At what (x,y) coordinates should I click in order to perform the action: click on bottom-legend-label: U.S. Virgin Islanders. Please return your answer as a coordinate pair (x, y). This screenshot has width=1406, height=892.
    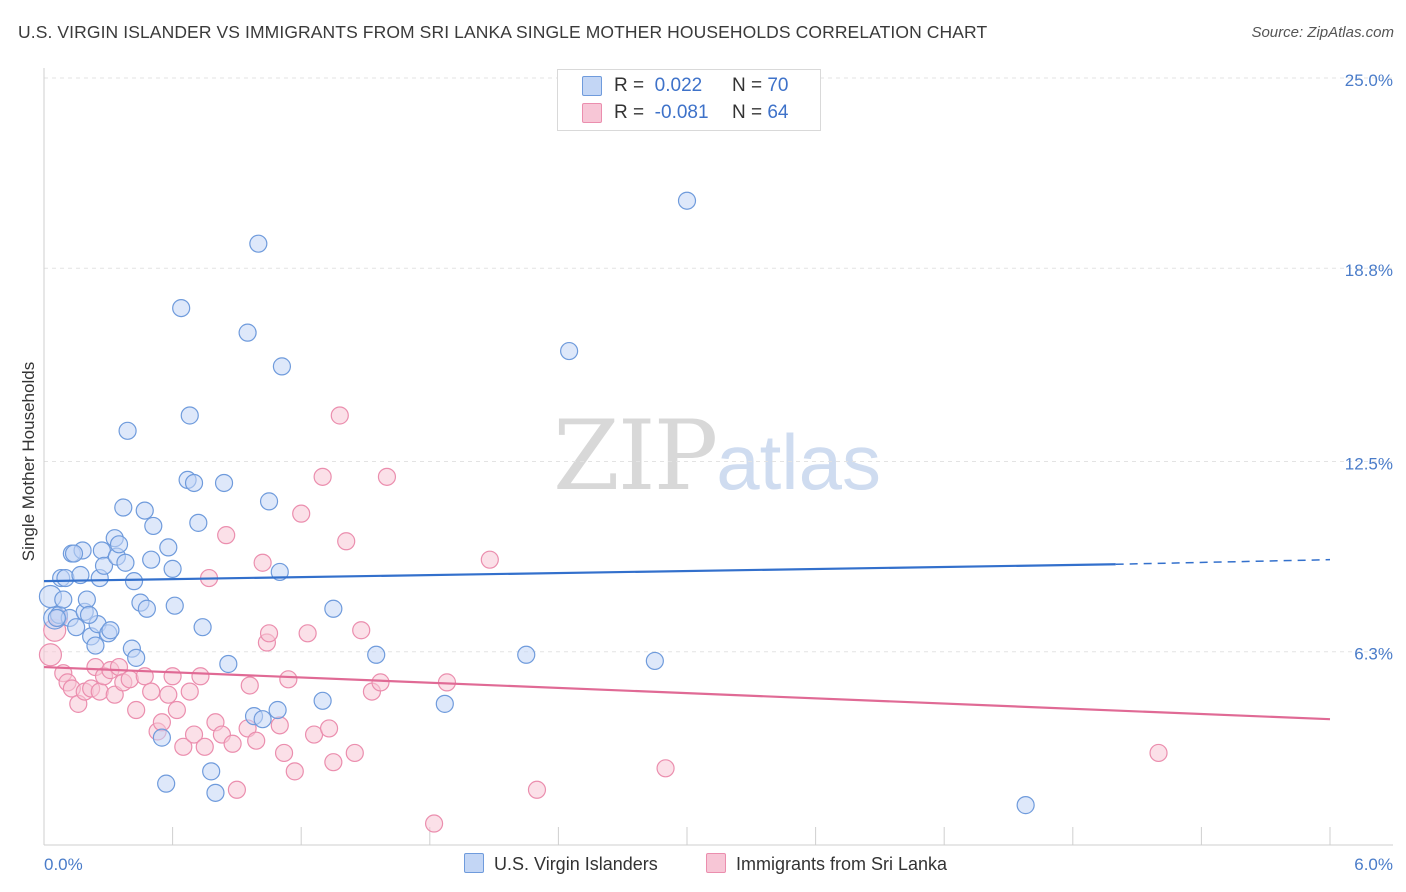
    Looking at the image, I should click on (576, 864).